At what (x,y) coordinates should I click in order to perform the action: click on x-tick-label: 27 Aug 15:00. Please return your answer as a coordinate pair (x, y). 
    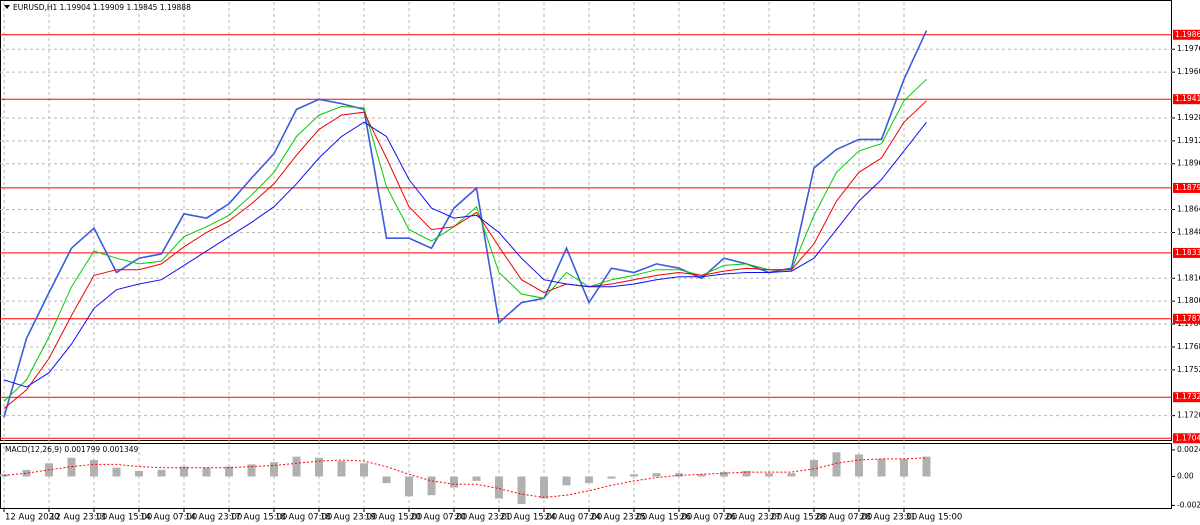
    Looking at the image, I should click on (798, 518).